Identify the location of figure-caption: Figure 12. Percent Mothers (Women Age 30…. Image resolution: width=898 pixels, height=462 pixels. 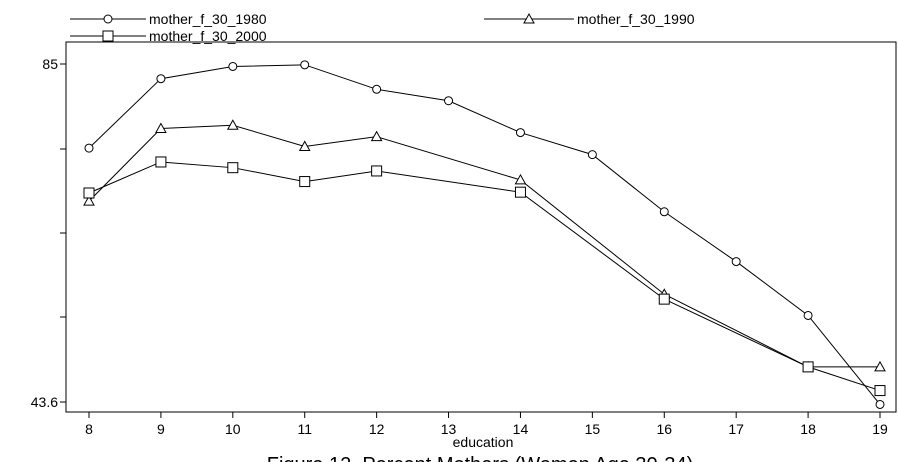
(480, 458).